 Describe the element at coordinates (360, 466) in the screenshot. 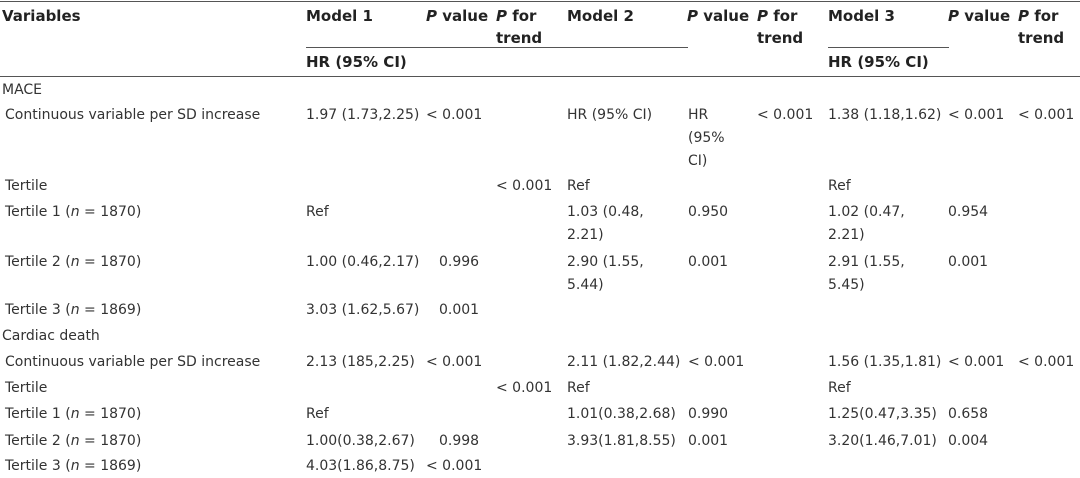

I see `m1-hr: 4.03(1.86,8.75)` at that location.